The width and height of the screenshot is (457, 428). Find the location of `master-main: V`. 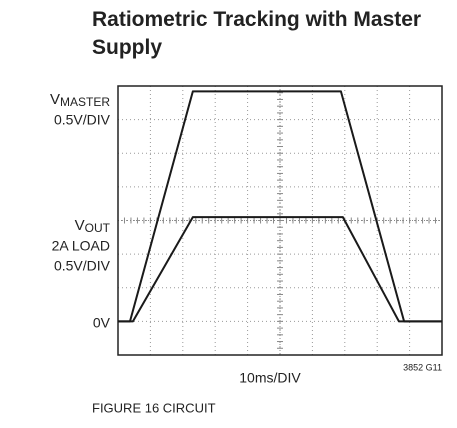

master-main: V is located at coordinates (55, 99).